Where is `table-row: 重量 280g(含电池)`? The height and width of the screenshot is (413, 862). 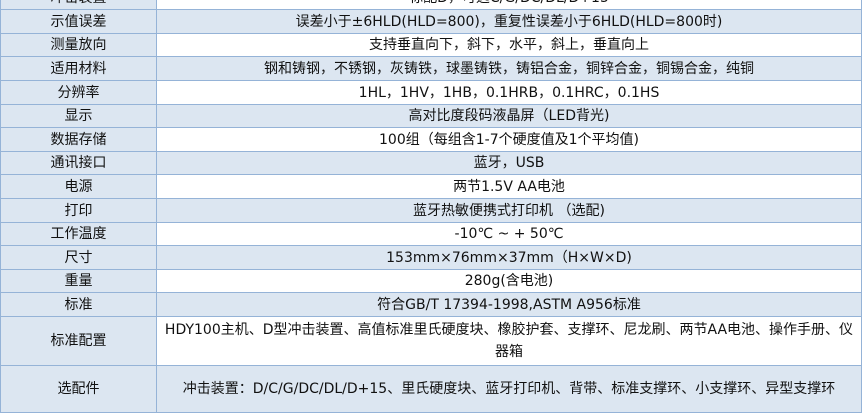
table-row: 重量 280g(含电池) is located at coordinates (431, 281).